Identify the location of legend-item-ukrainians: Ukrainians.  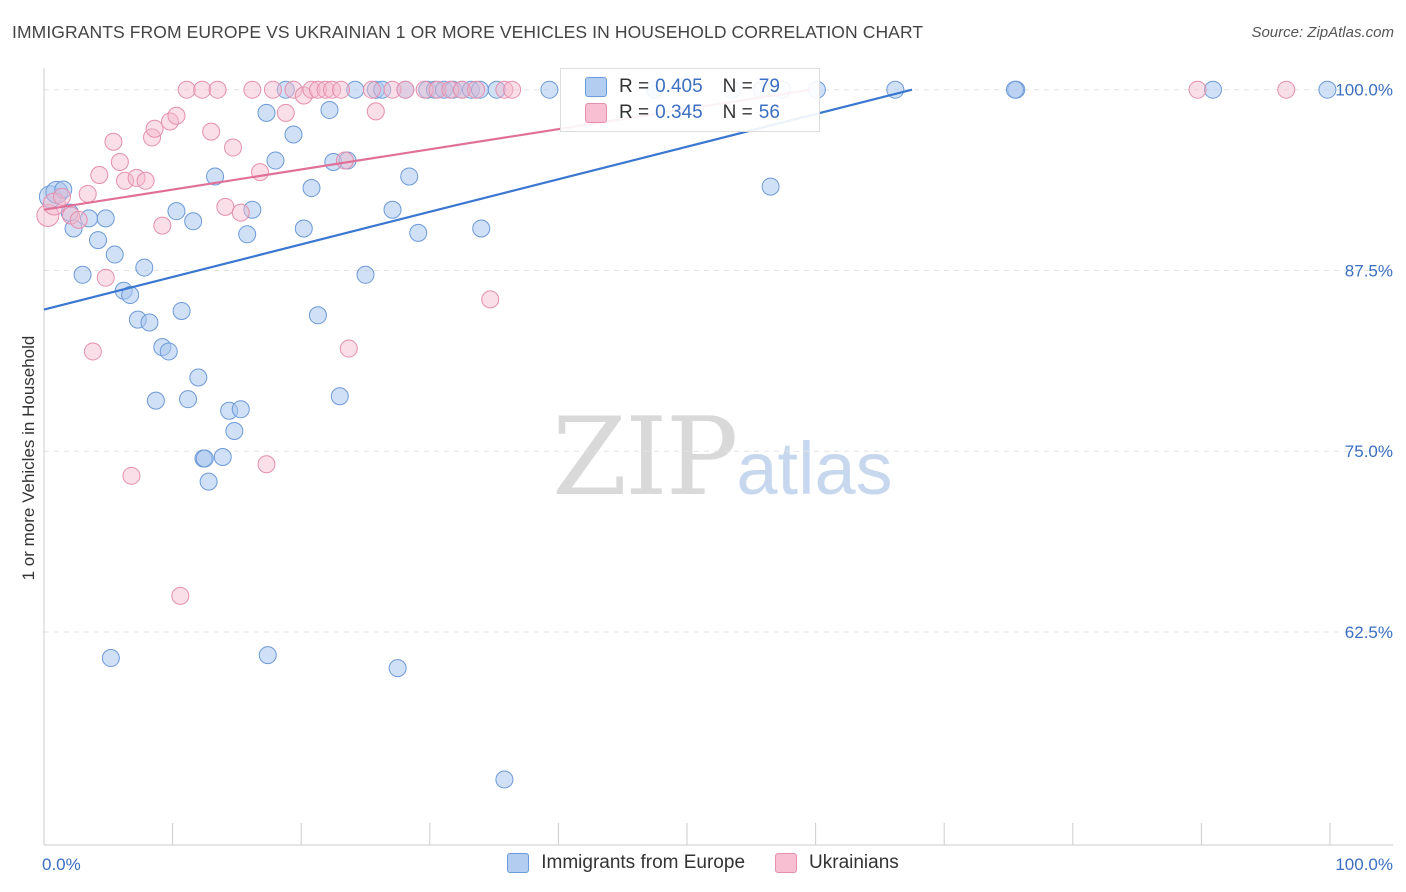
(837, 863).